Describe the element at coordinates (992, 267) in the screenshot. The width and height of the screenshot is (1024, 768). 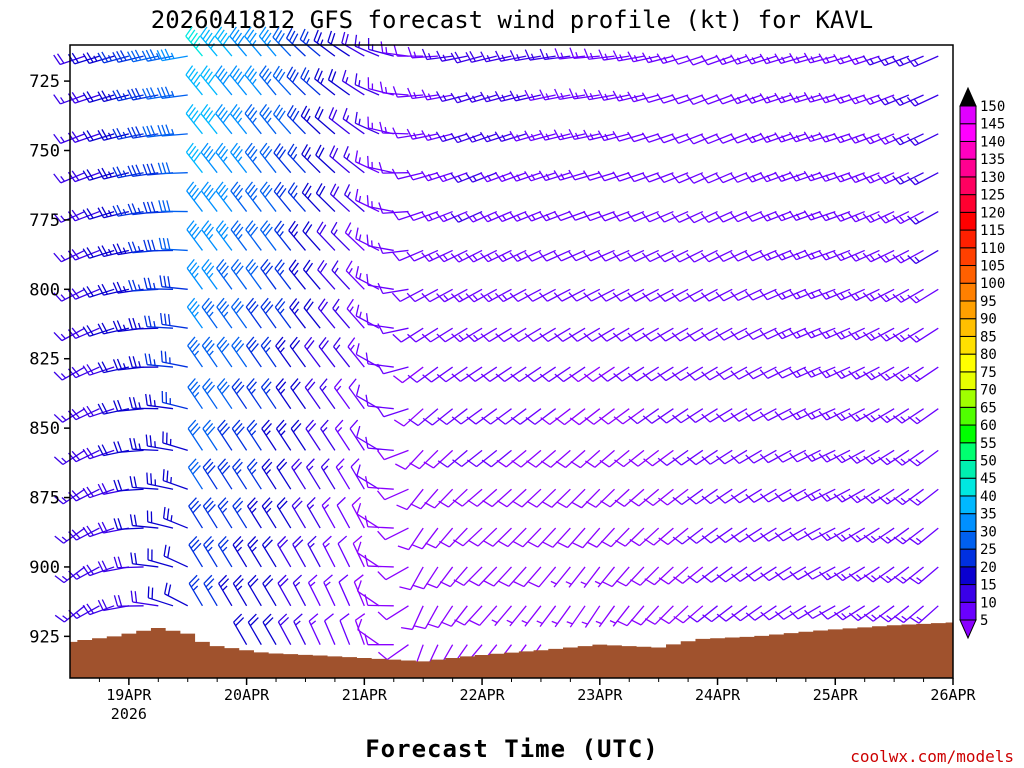
I see `colorbar-label: 105` at that location.